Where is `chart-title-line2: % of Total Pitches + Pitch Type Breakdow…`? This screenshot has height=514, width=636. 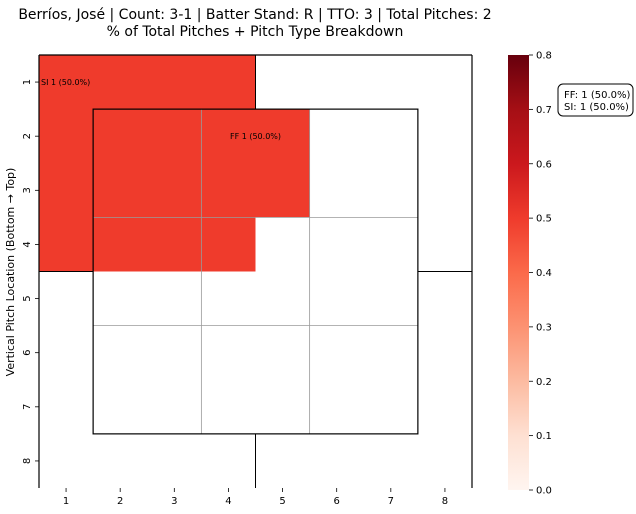
chart-title-line2: % of Total Pitches + Pitch Type Breakdow… is located at coordinates (255, 32).